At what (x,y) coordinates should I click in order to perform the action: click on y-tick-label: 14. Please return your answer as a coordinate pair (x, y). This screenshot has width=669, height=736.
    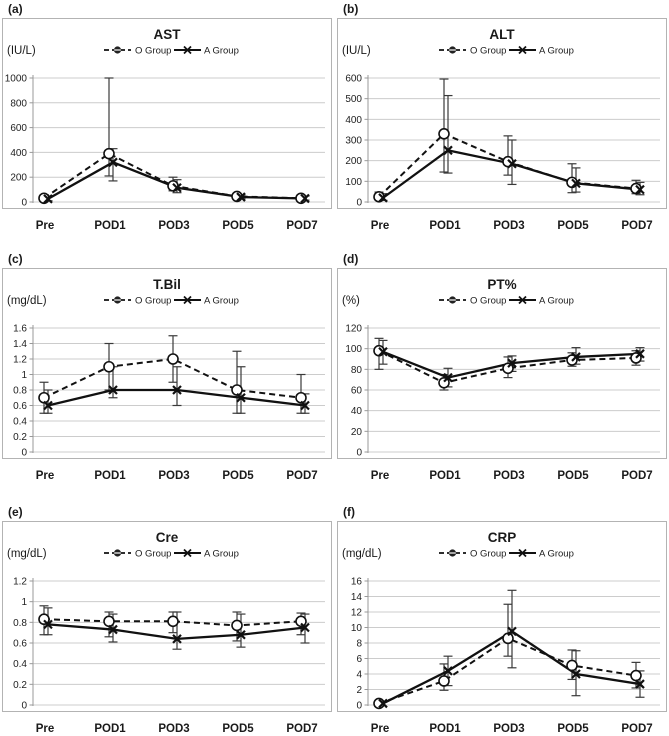
    Looking at the image, I should click on (357, 597).